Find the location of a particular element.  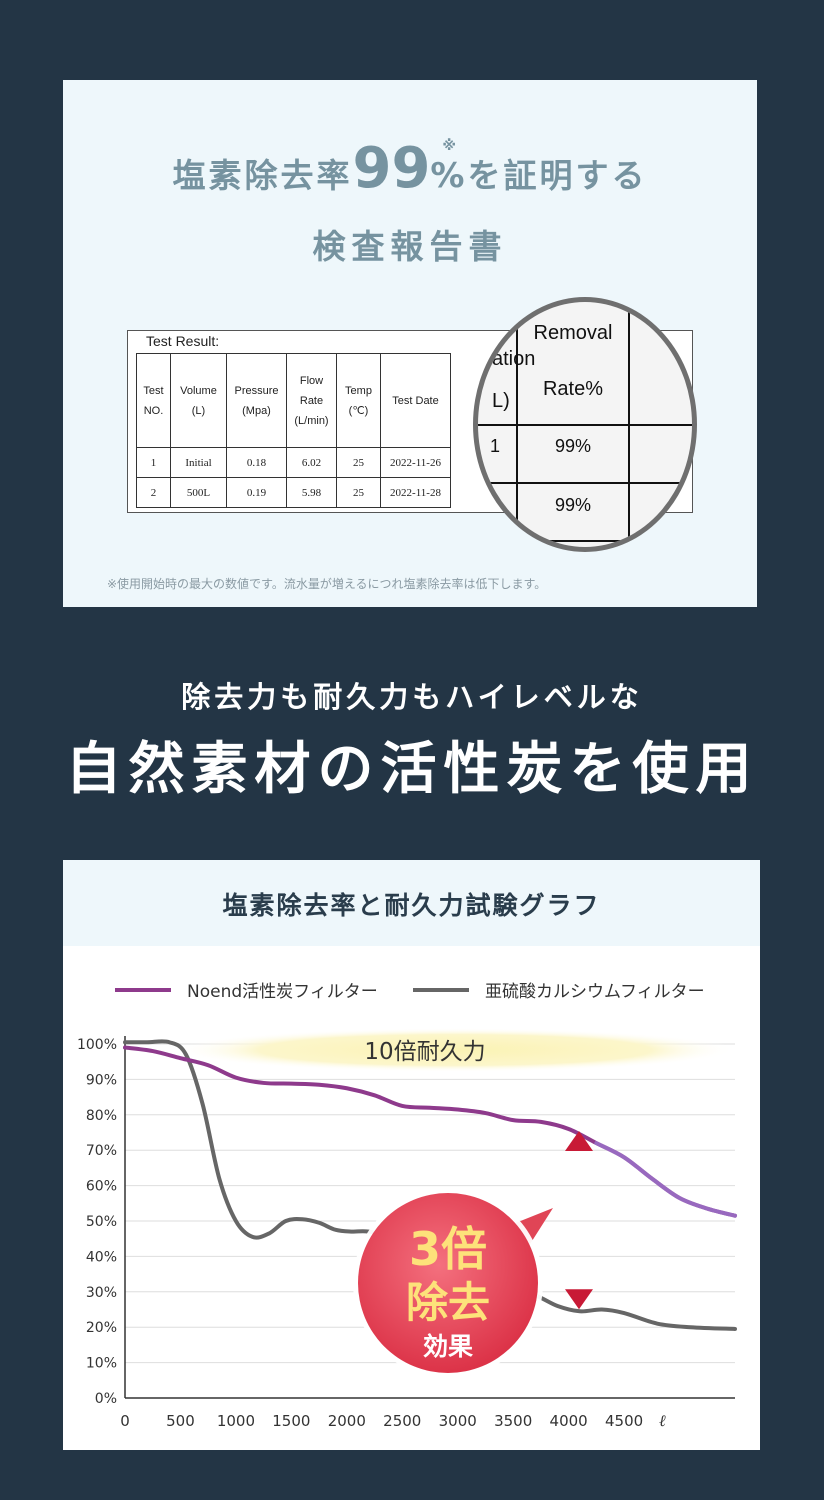

x-tick-label: 1500 is located at coordinates (291, 1421).